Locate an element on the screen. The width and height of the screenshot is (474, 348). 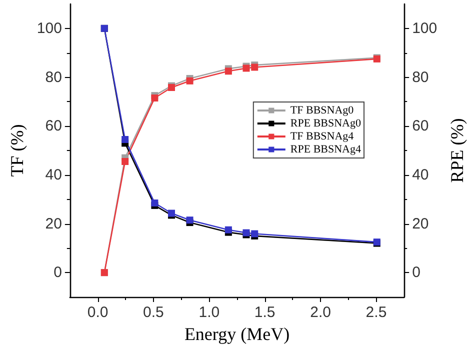
y-axis-title: TF (%) is located at coordinates (17, 150).